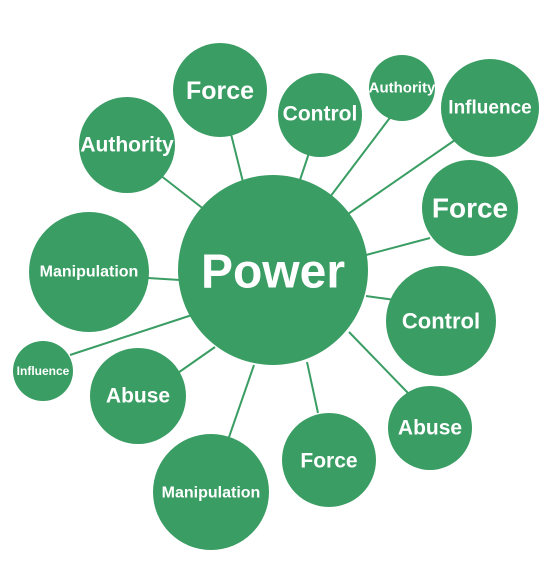 The width and height of the screenshot is (546, 570). I want to click on node-authority-2: Authority, so click(127, 145).